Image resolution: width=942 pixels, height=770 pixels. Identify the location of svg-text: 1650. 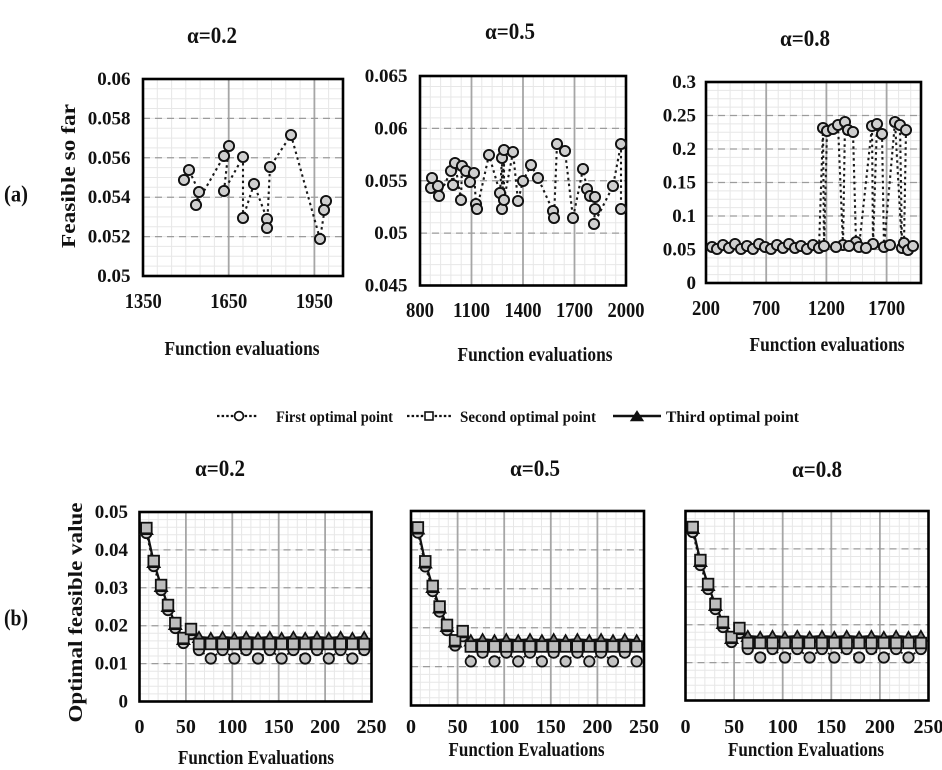
(228, 301).